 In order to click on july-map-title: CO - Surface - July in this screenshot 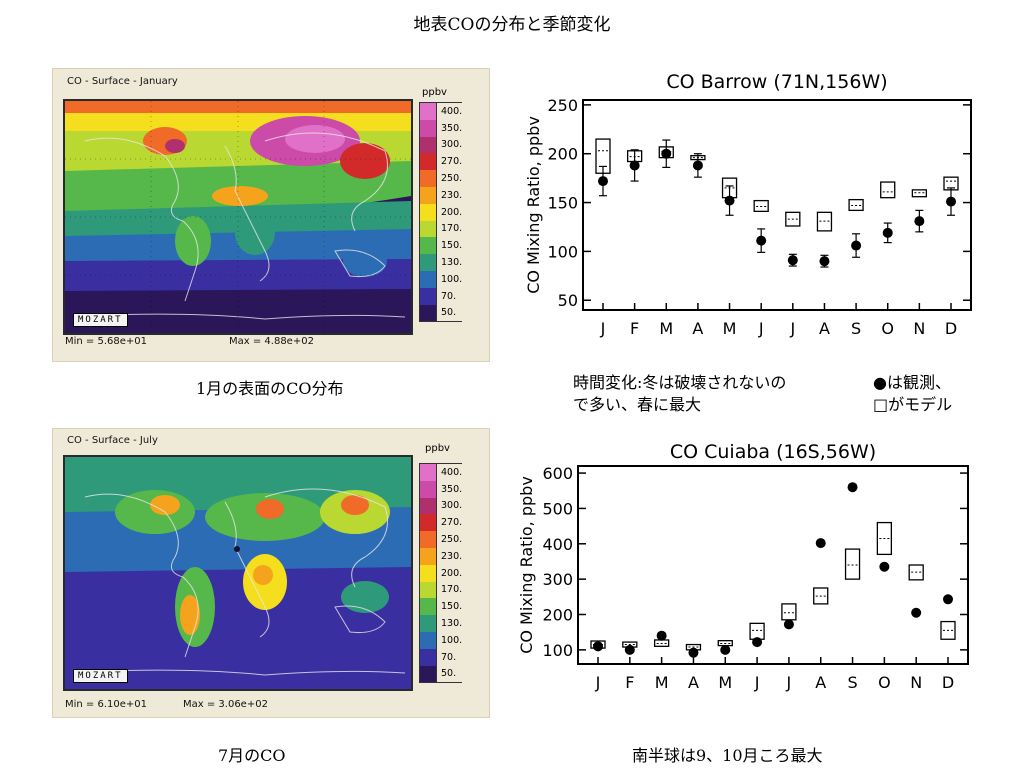, I will do `click(112, 440)`.